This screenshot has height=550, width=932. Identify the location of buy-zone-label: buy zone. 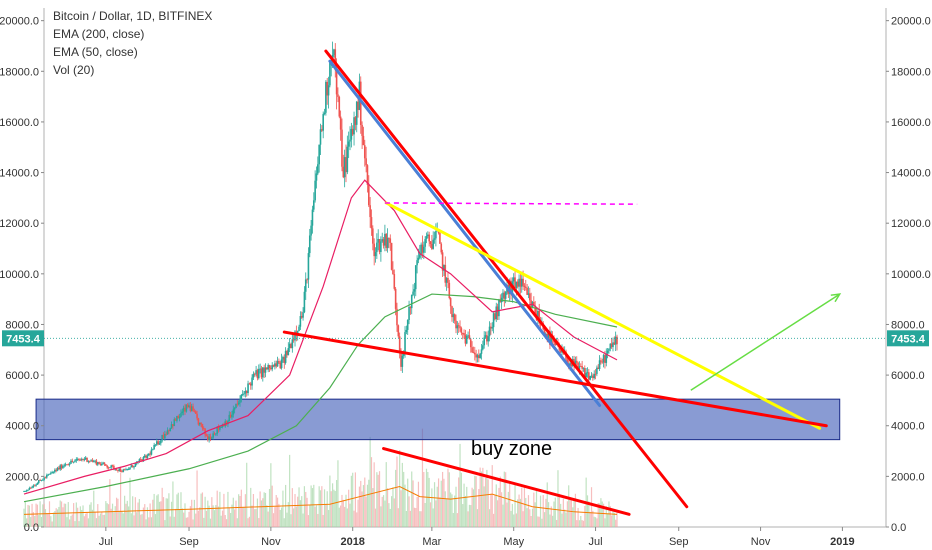
(511, 449).